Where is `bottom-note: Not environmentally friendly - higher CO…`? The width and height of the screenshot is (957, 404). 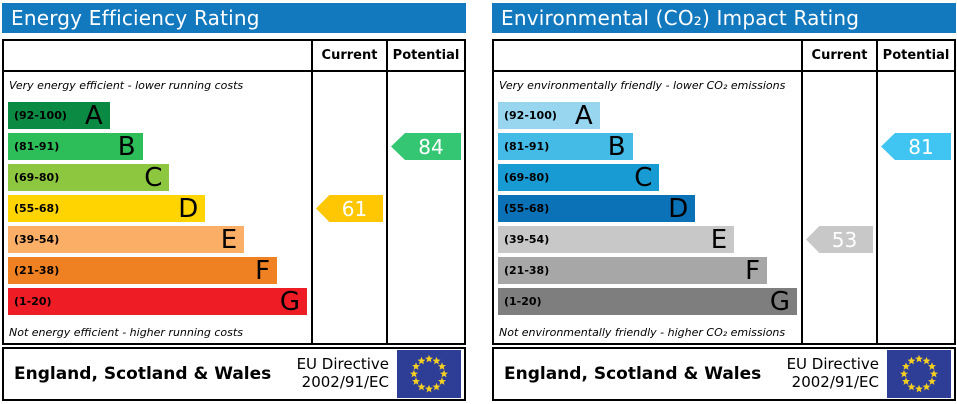 bottom-note: Not environmentally friendly - higher CO… is located at coordinates (642, 332).